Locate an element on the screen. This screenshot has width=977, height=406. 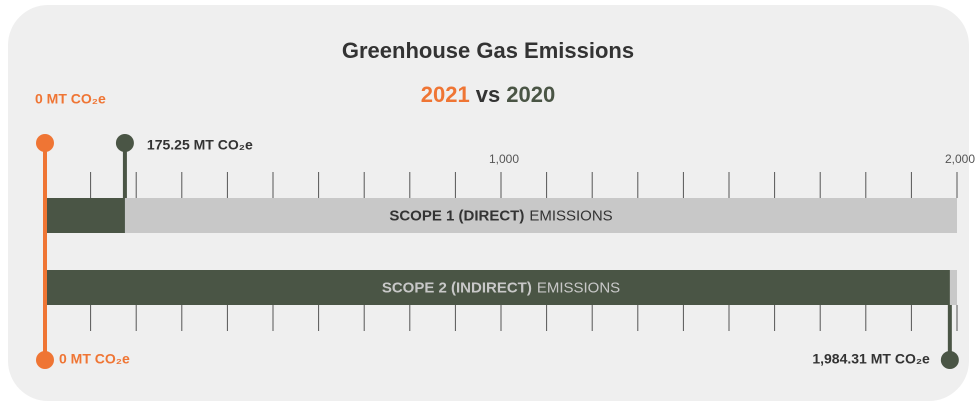
chart-title: Greenhouse Gas Emissions is located at coordinates (488, 50).